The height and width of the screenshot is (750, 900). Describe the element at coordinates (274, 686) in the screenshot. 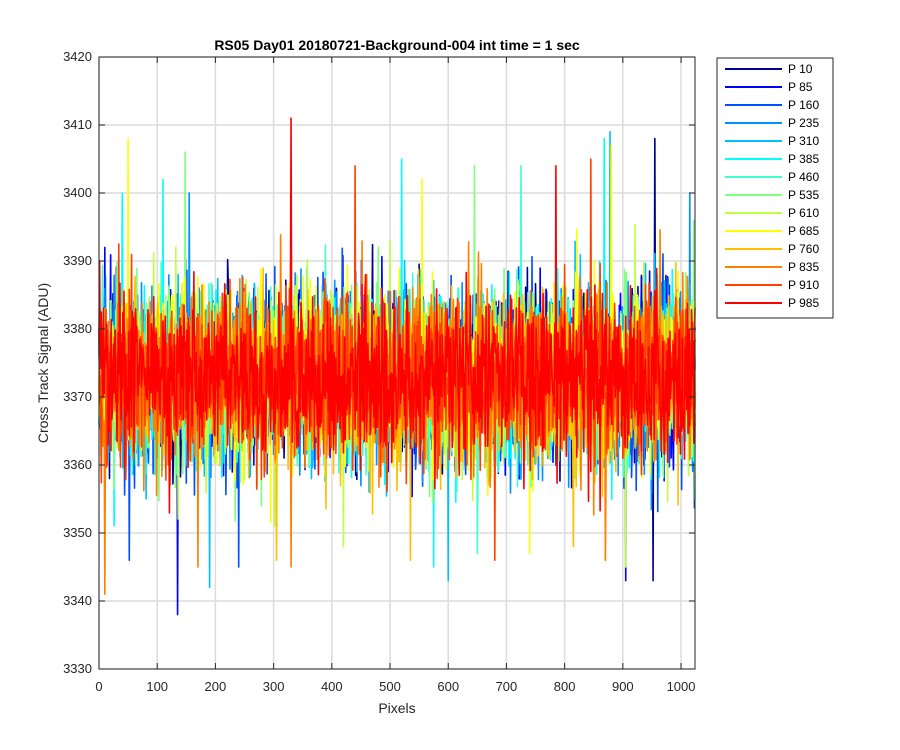

I see `x-tick-label: 300` at that location.